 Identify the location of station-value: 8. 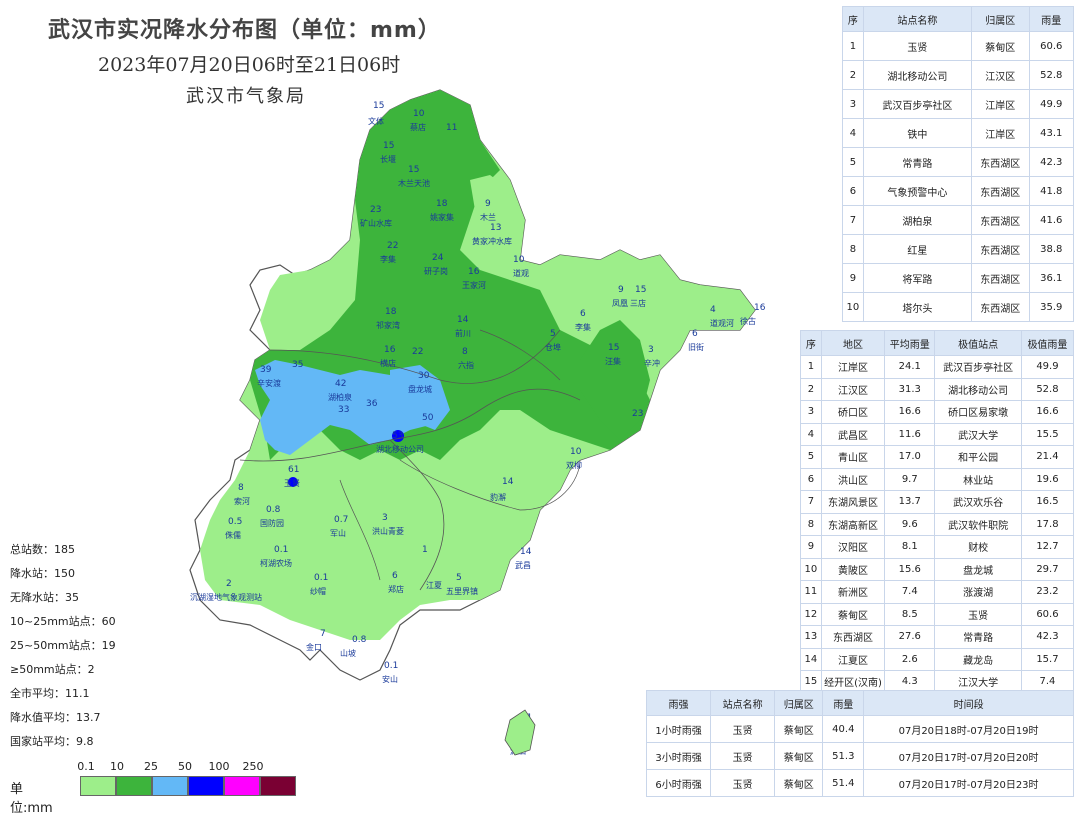
(241, 488).